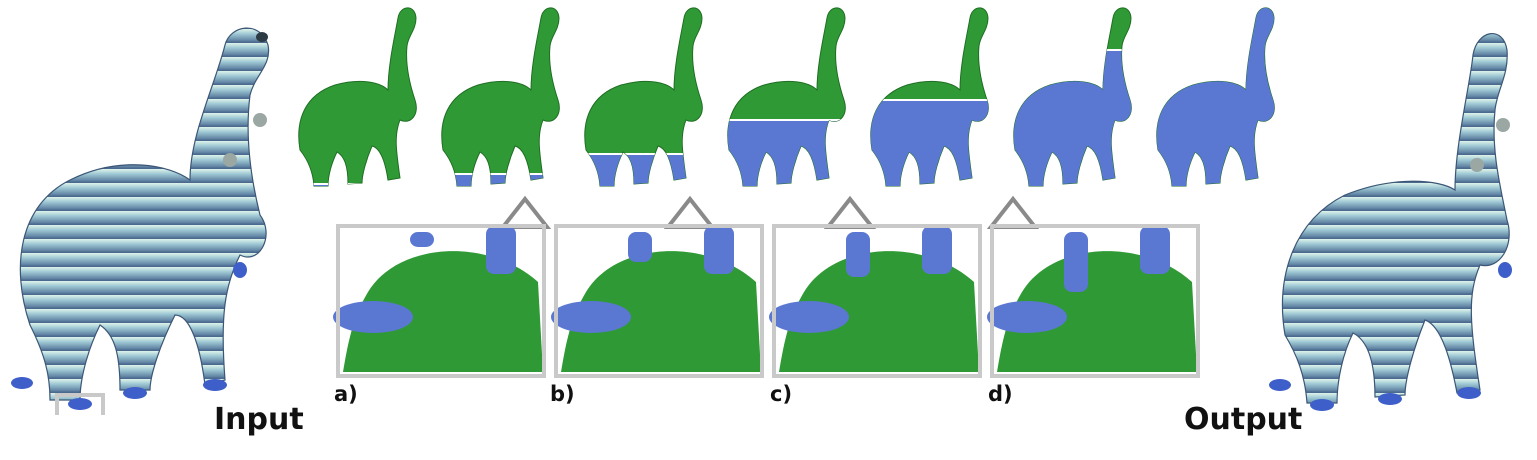 This screenshot has width=1537, height=460. I want to click on zoom-panel-b, so click(657, 301).